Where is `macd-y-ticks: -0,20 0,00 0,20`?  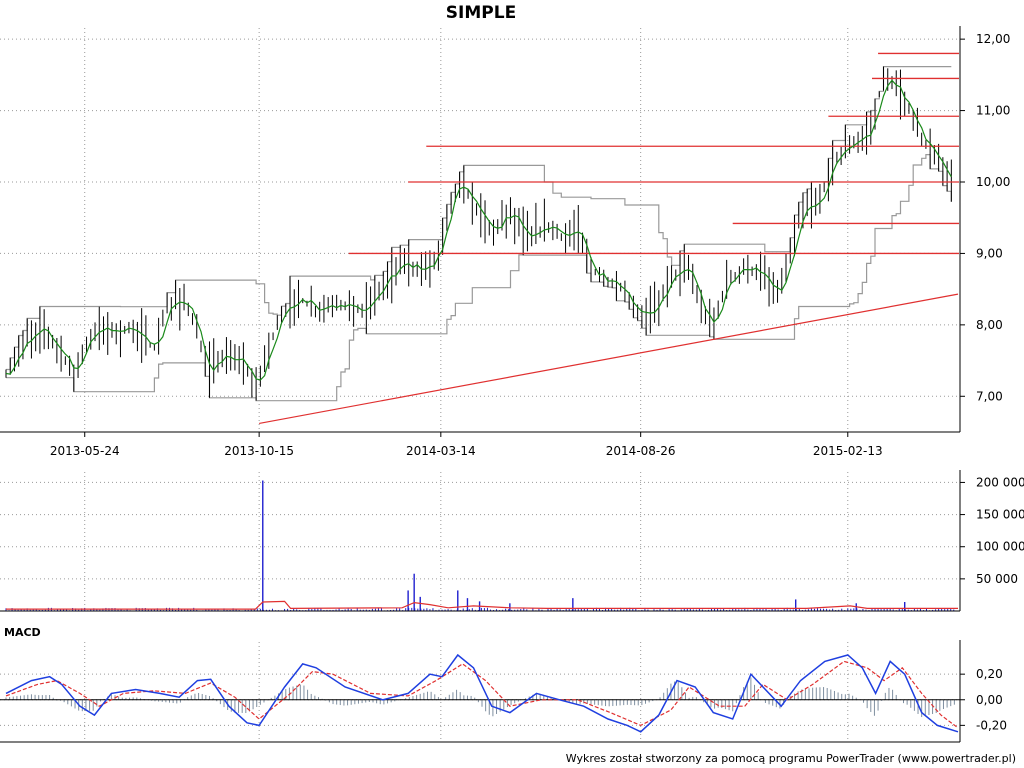
macd-y-ticks: -0,20 0,00 0,20 is located at coordinates (983, 699).